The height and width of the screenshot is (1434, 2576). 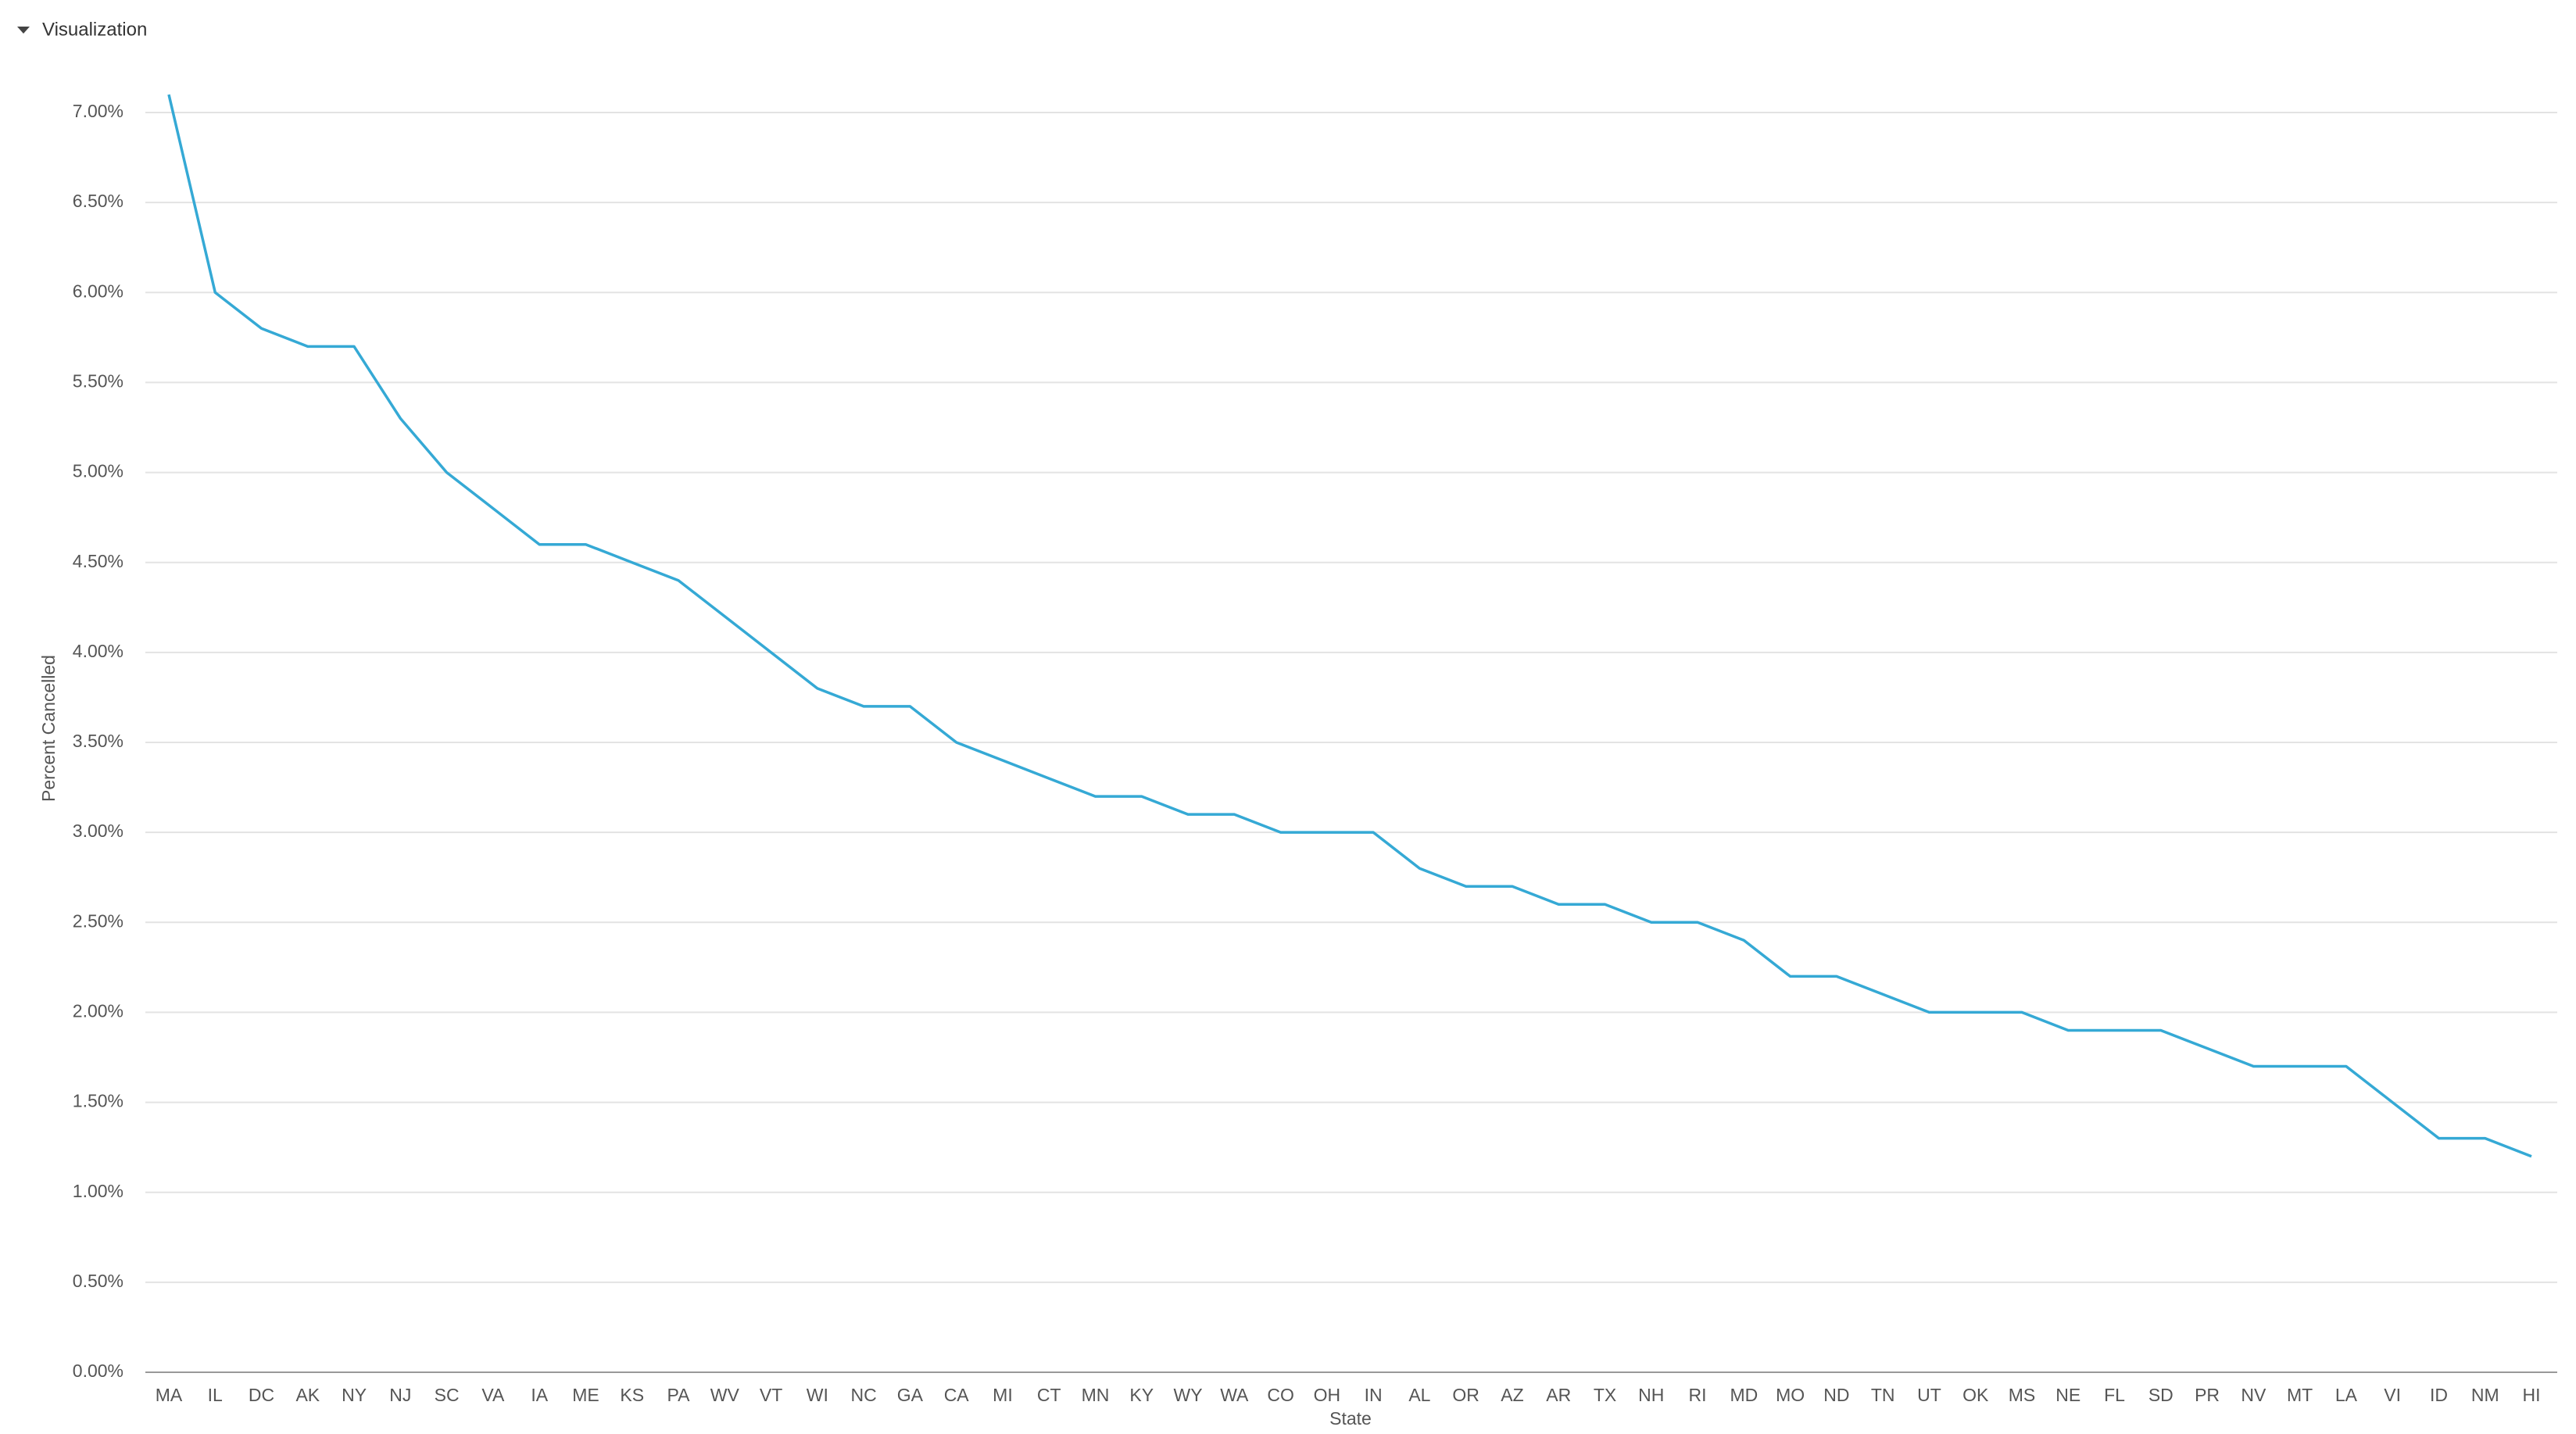 I want to click on y-tick-label: 2.50%, so click(x=98, y=920).